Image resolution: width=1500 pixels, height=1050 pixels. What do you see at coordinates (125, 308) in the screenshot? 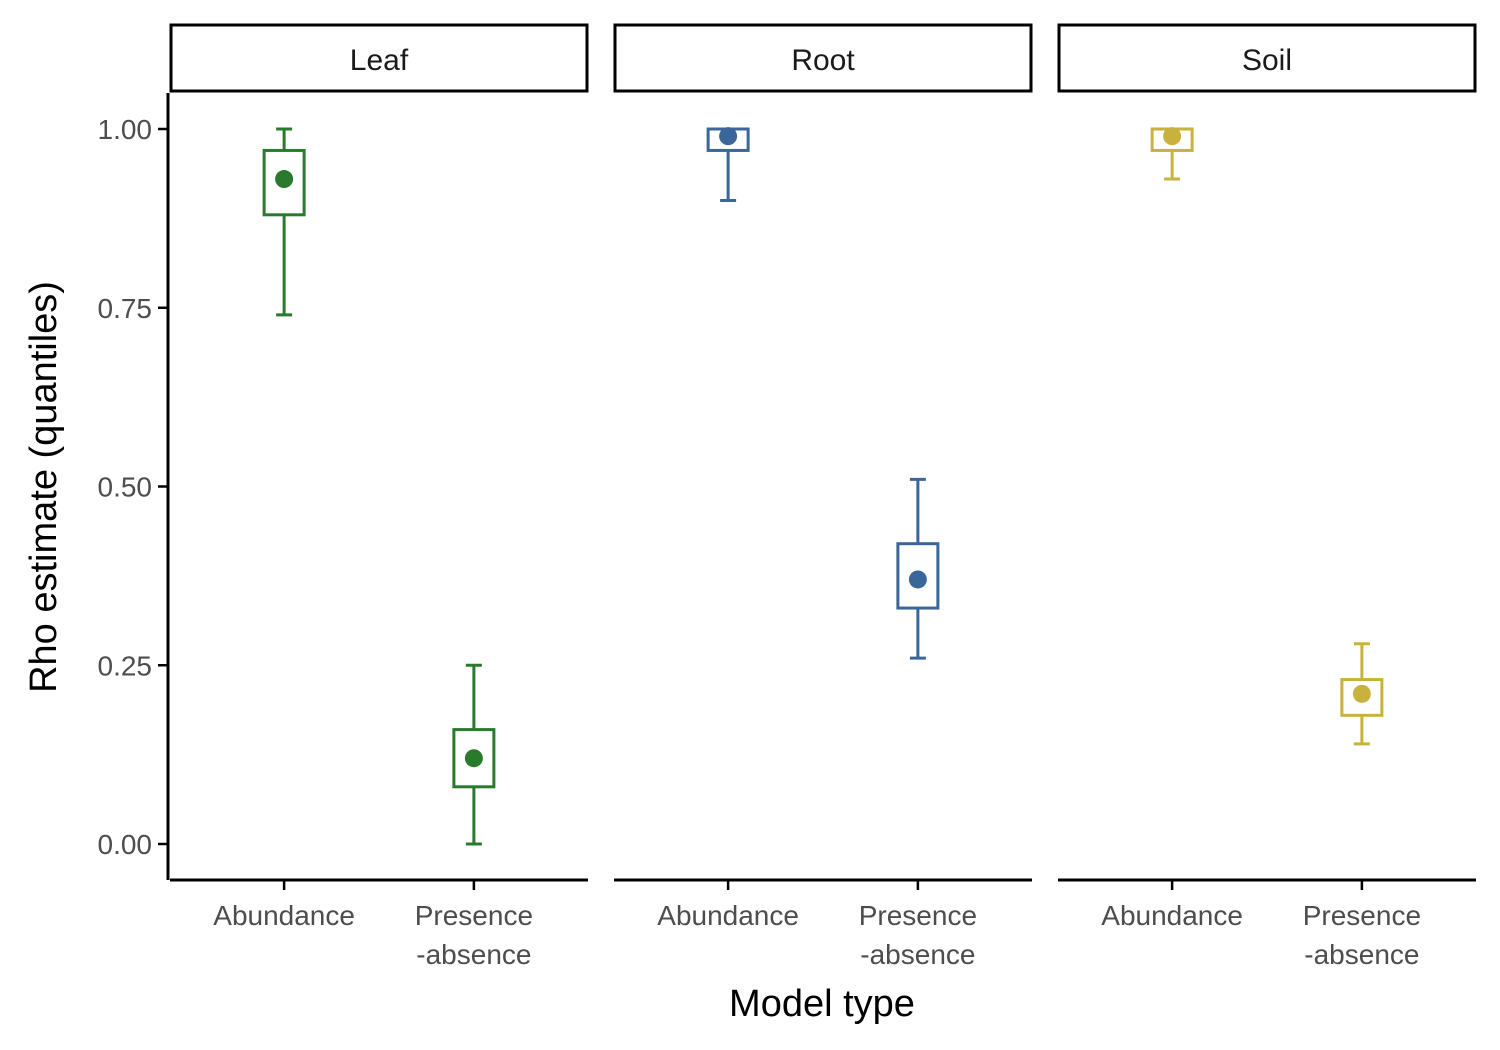
I see `y-tick-label: 0.75` at bounding box center [125, 308].